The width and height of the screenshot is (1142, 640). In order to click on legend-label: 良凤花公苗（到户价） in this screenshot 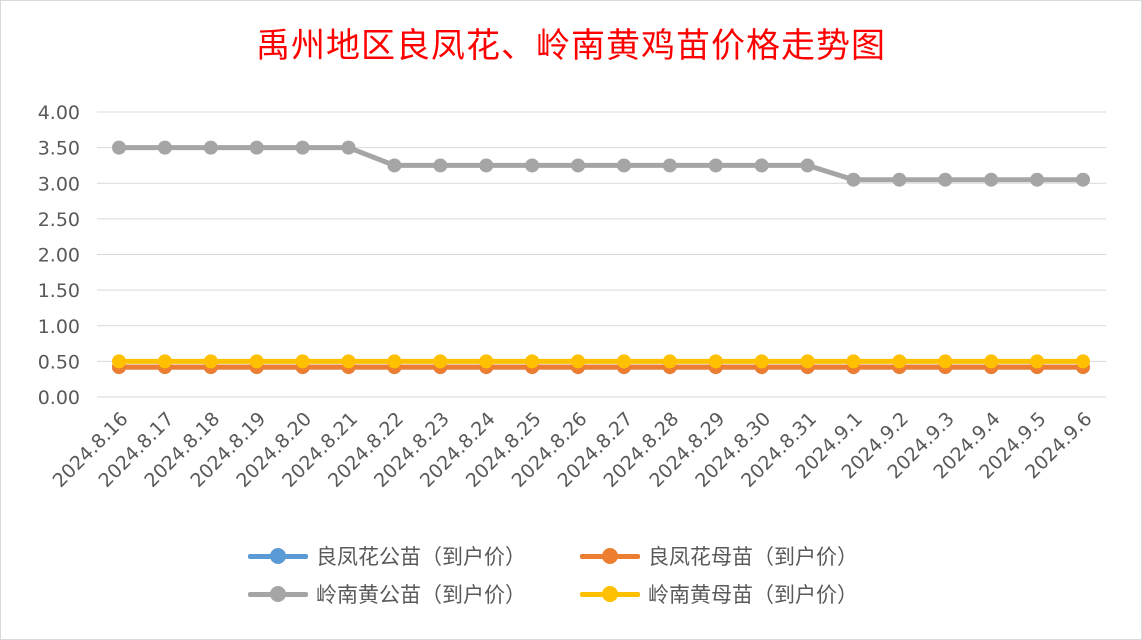, I will do `click(421, 557)`.